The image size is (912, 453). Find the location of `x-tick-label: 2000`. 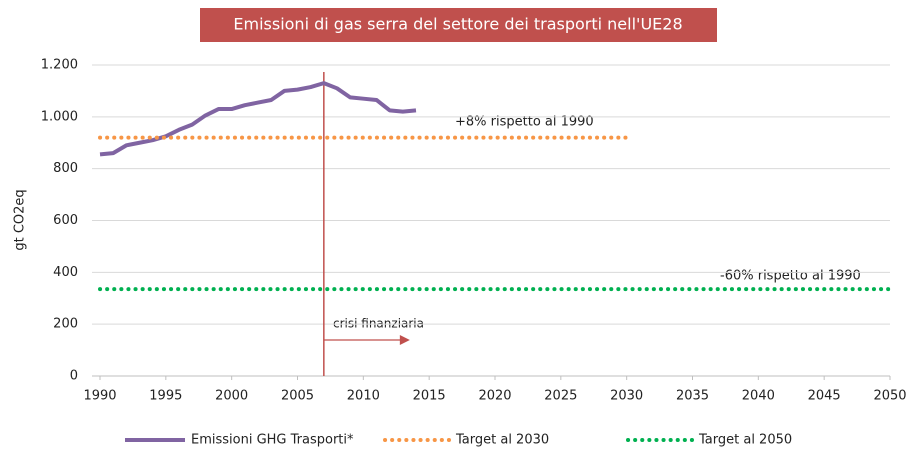

x-tick-label: 2000 is located at coordinates (231, 396).